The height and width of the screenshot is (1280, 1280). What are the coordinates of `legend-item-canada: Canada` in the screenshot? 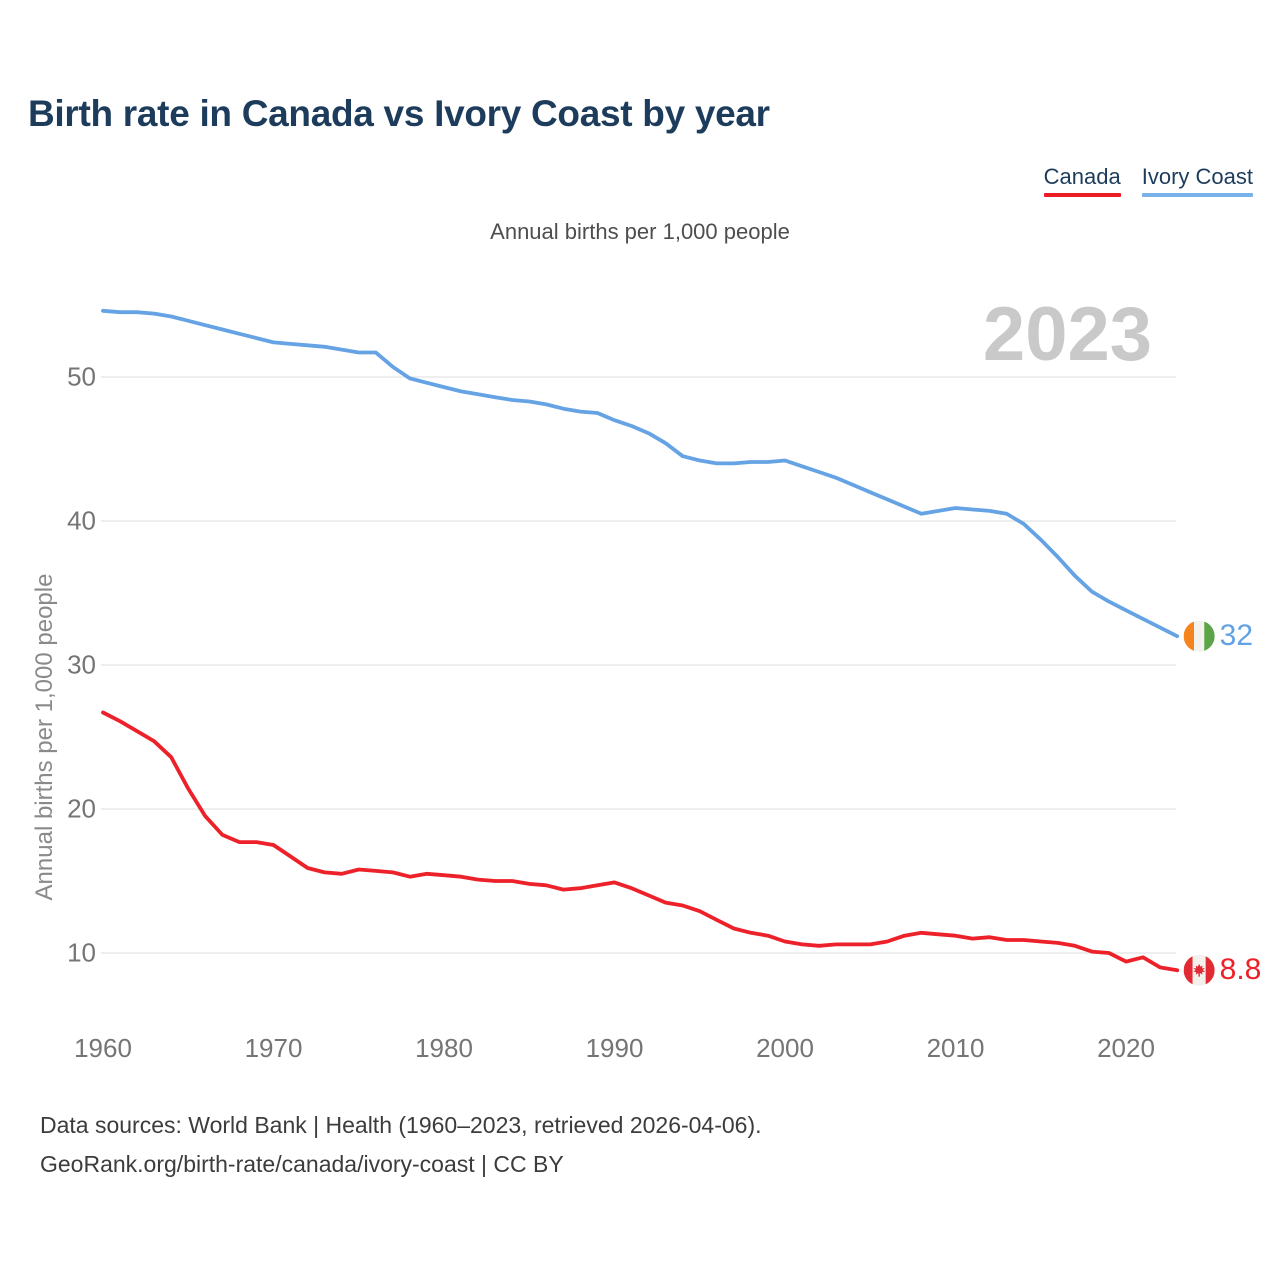 It's located at (1082, 180).